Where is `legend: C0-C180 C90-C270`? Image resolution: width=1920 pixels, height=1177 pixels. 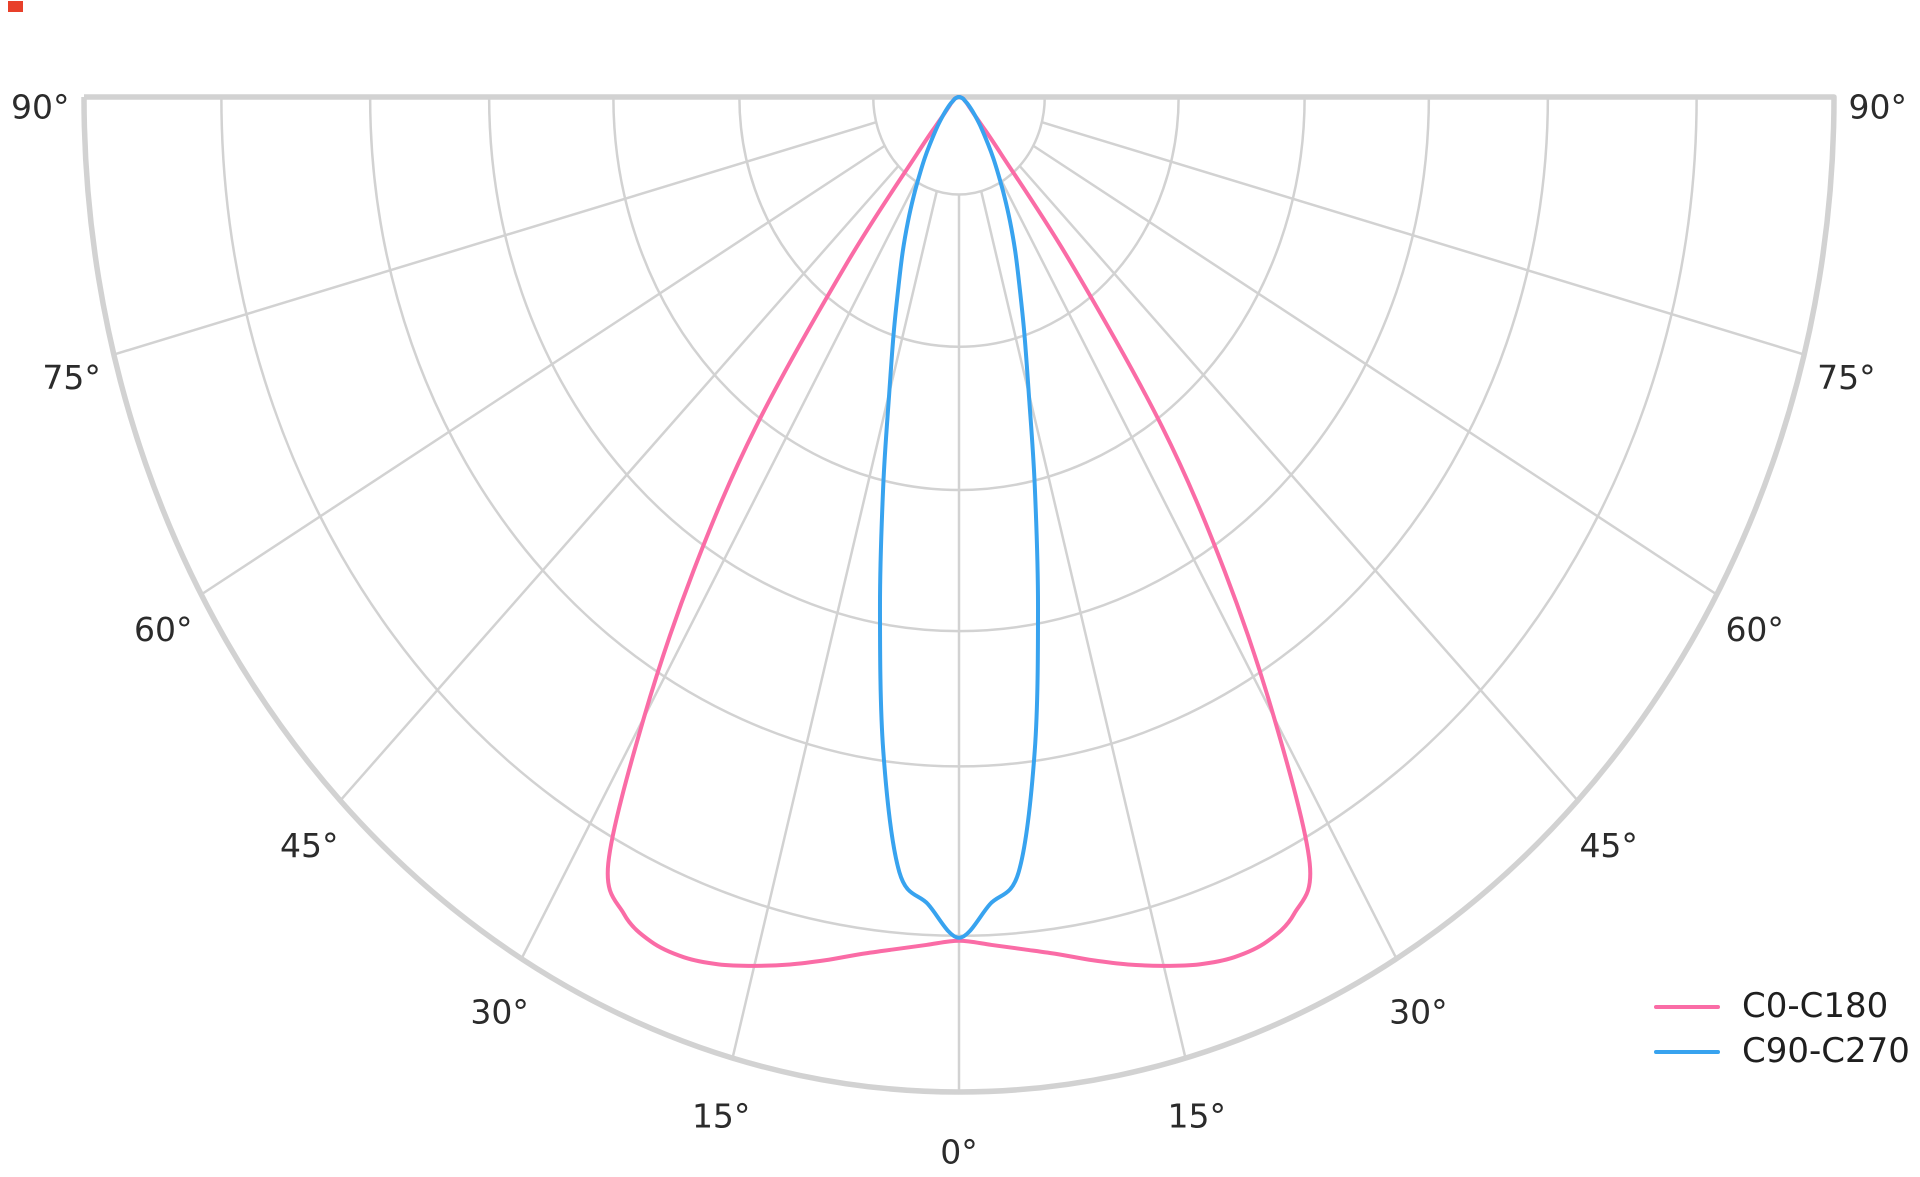 legend: C0-C180 C90-C270 is located at coordinates (1782, 1029).